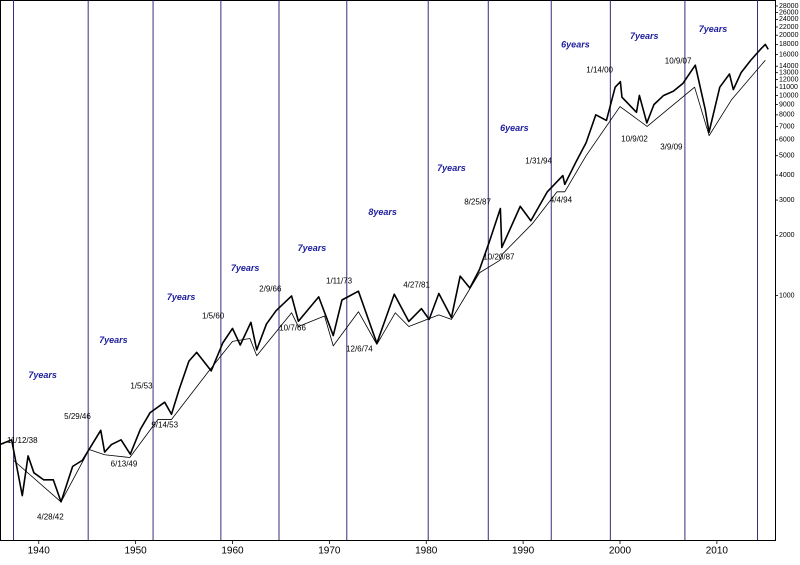 The image size is (800, 565). Describe the element at coordinates (634, 139) in the screenshot. I see `date-label: 10/9/02` at that location.